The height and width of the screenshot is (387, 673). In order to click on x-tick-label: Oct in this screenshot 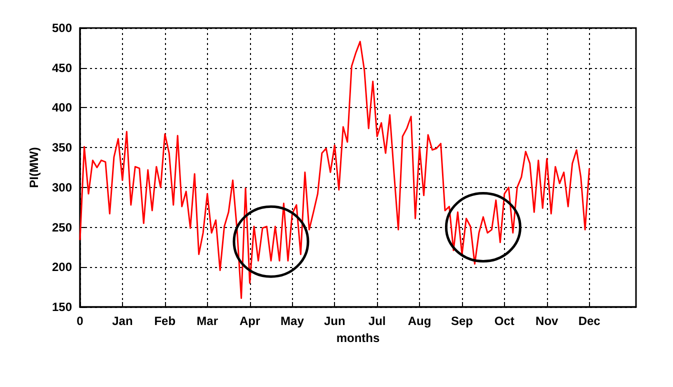, I will do `click(504, 321)`.